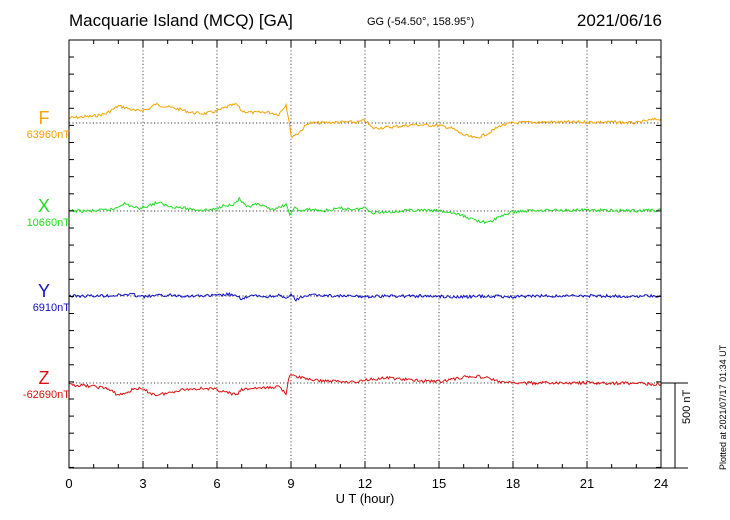 Image resolution: width=730 pixels, height=520 pixels. What do you see at coordinates (365, 296) in the screenshot?
I see `series-line-y` at bounding box center [365, 296].